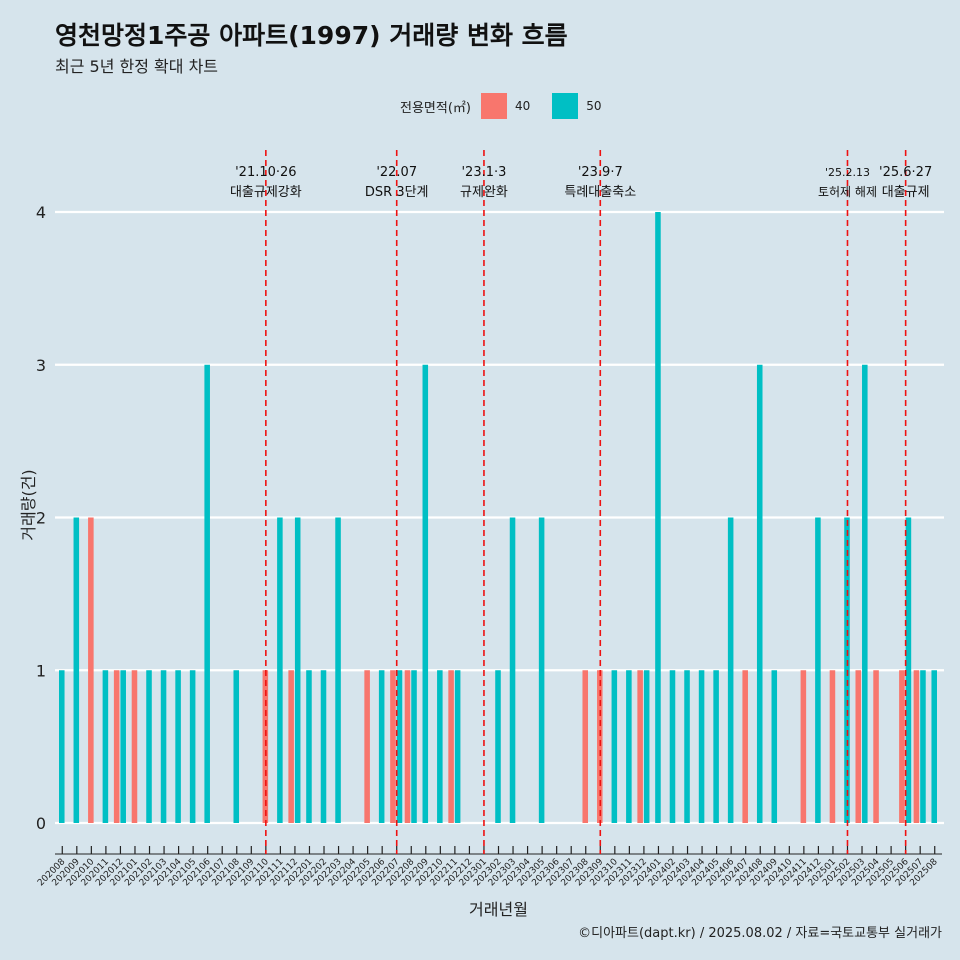 This screenshot has width=960, height=960. I want to click on y-tick-label: 1, so click(41, 670).